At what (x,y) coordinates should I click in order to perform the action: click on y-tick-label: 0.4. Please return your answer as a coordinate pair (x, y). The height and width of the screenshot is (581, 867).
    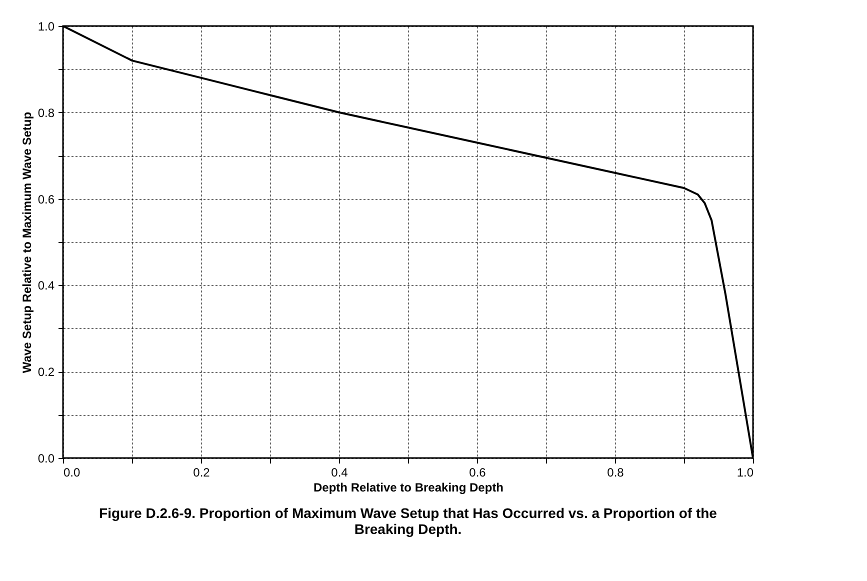
    Looking at the image, I should click on (46, 285).